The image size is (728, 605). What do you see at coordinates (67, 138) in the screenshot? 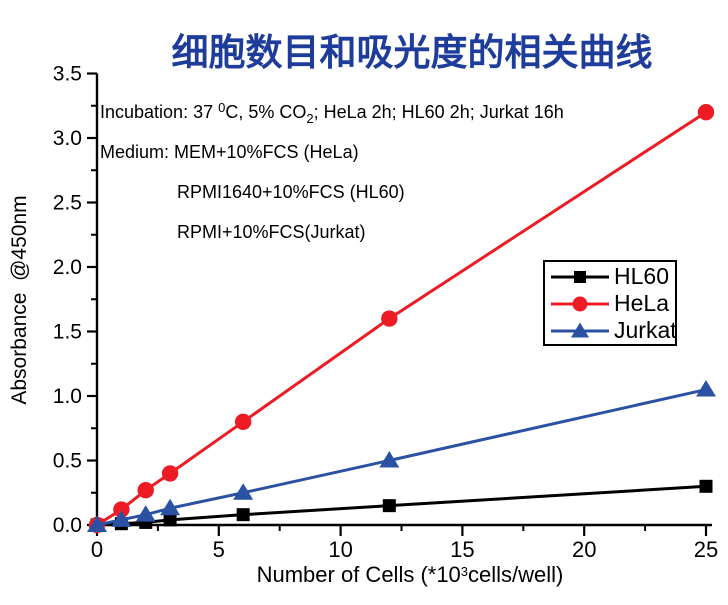
I see `y-tick-label: 3.0` at bounding box center [67, 138].